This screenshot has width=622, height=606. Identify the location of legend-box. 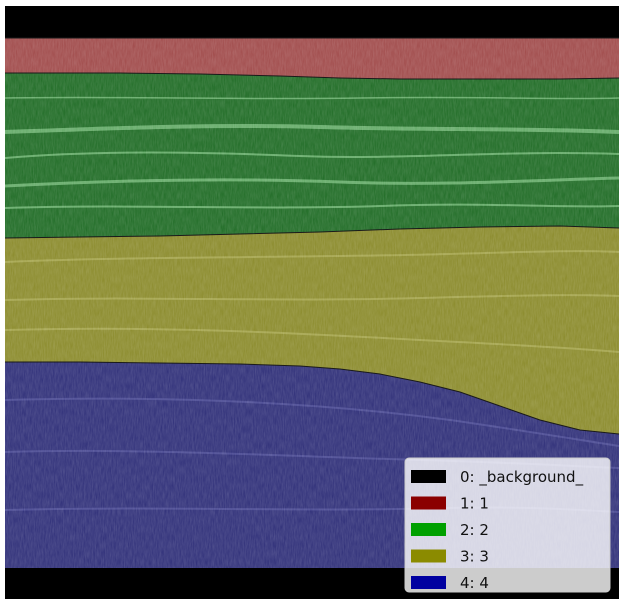
(507, 525).